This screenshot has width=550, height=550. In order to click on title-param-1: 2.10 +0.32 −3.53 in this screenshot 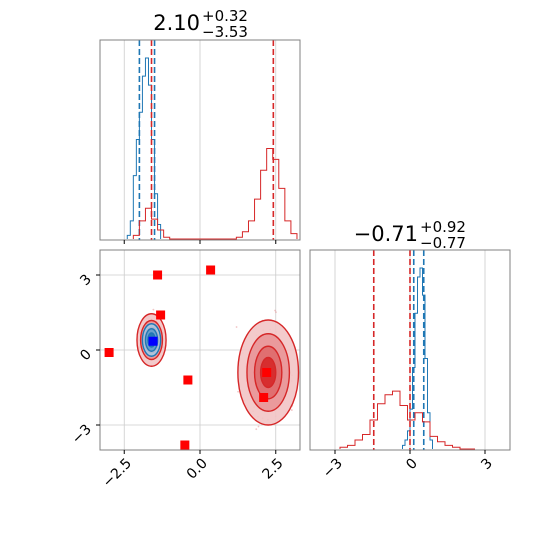, I will do `click(200, 24)`.